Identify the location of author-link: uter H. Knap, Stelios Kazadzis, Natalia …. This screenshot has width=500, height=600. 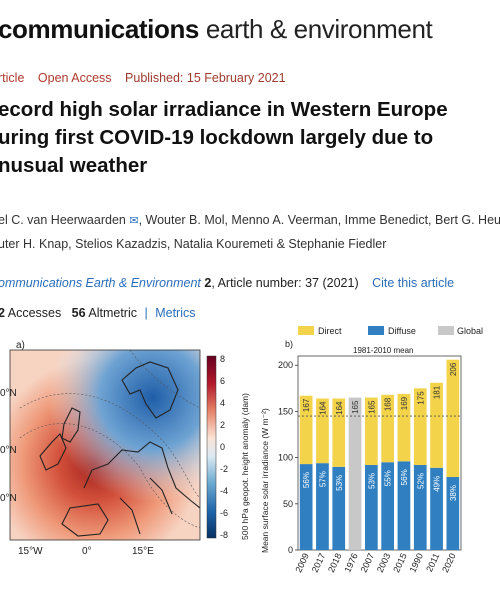
(193, 244).